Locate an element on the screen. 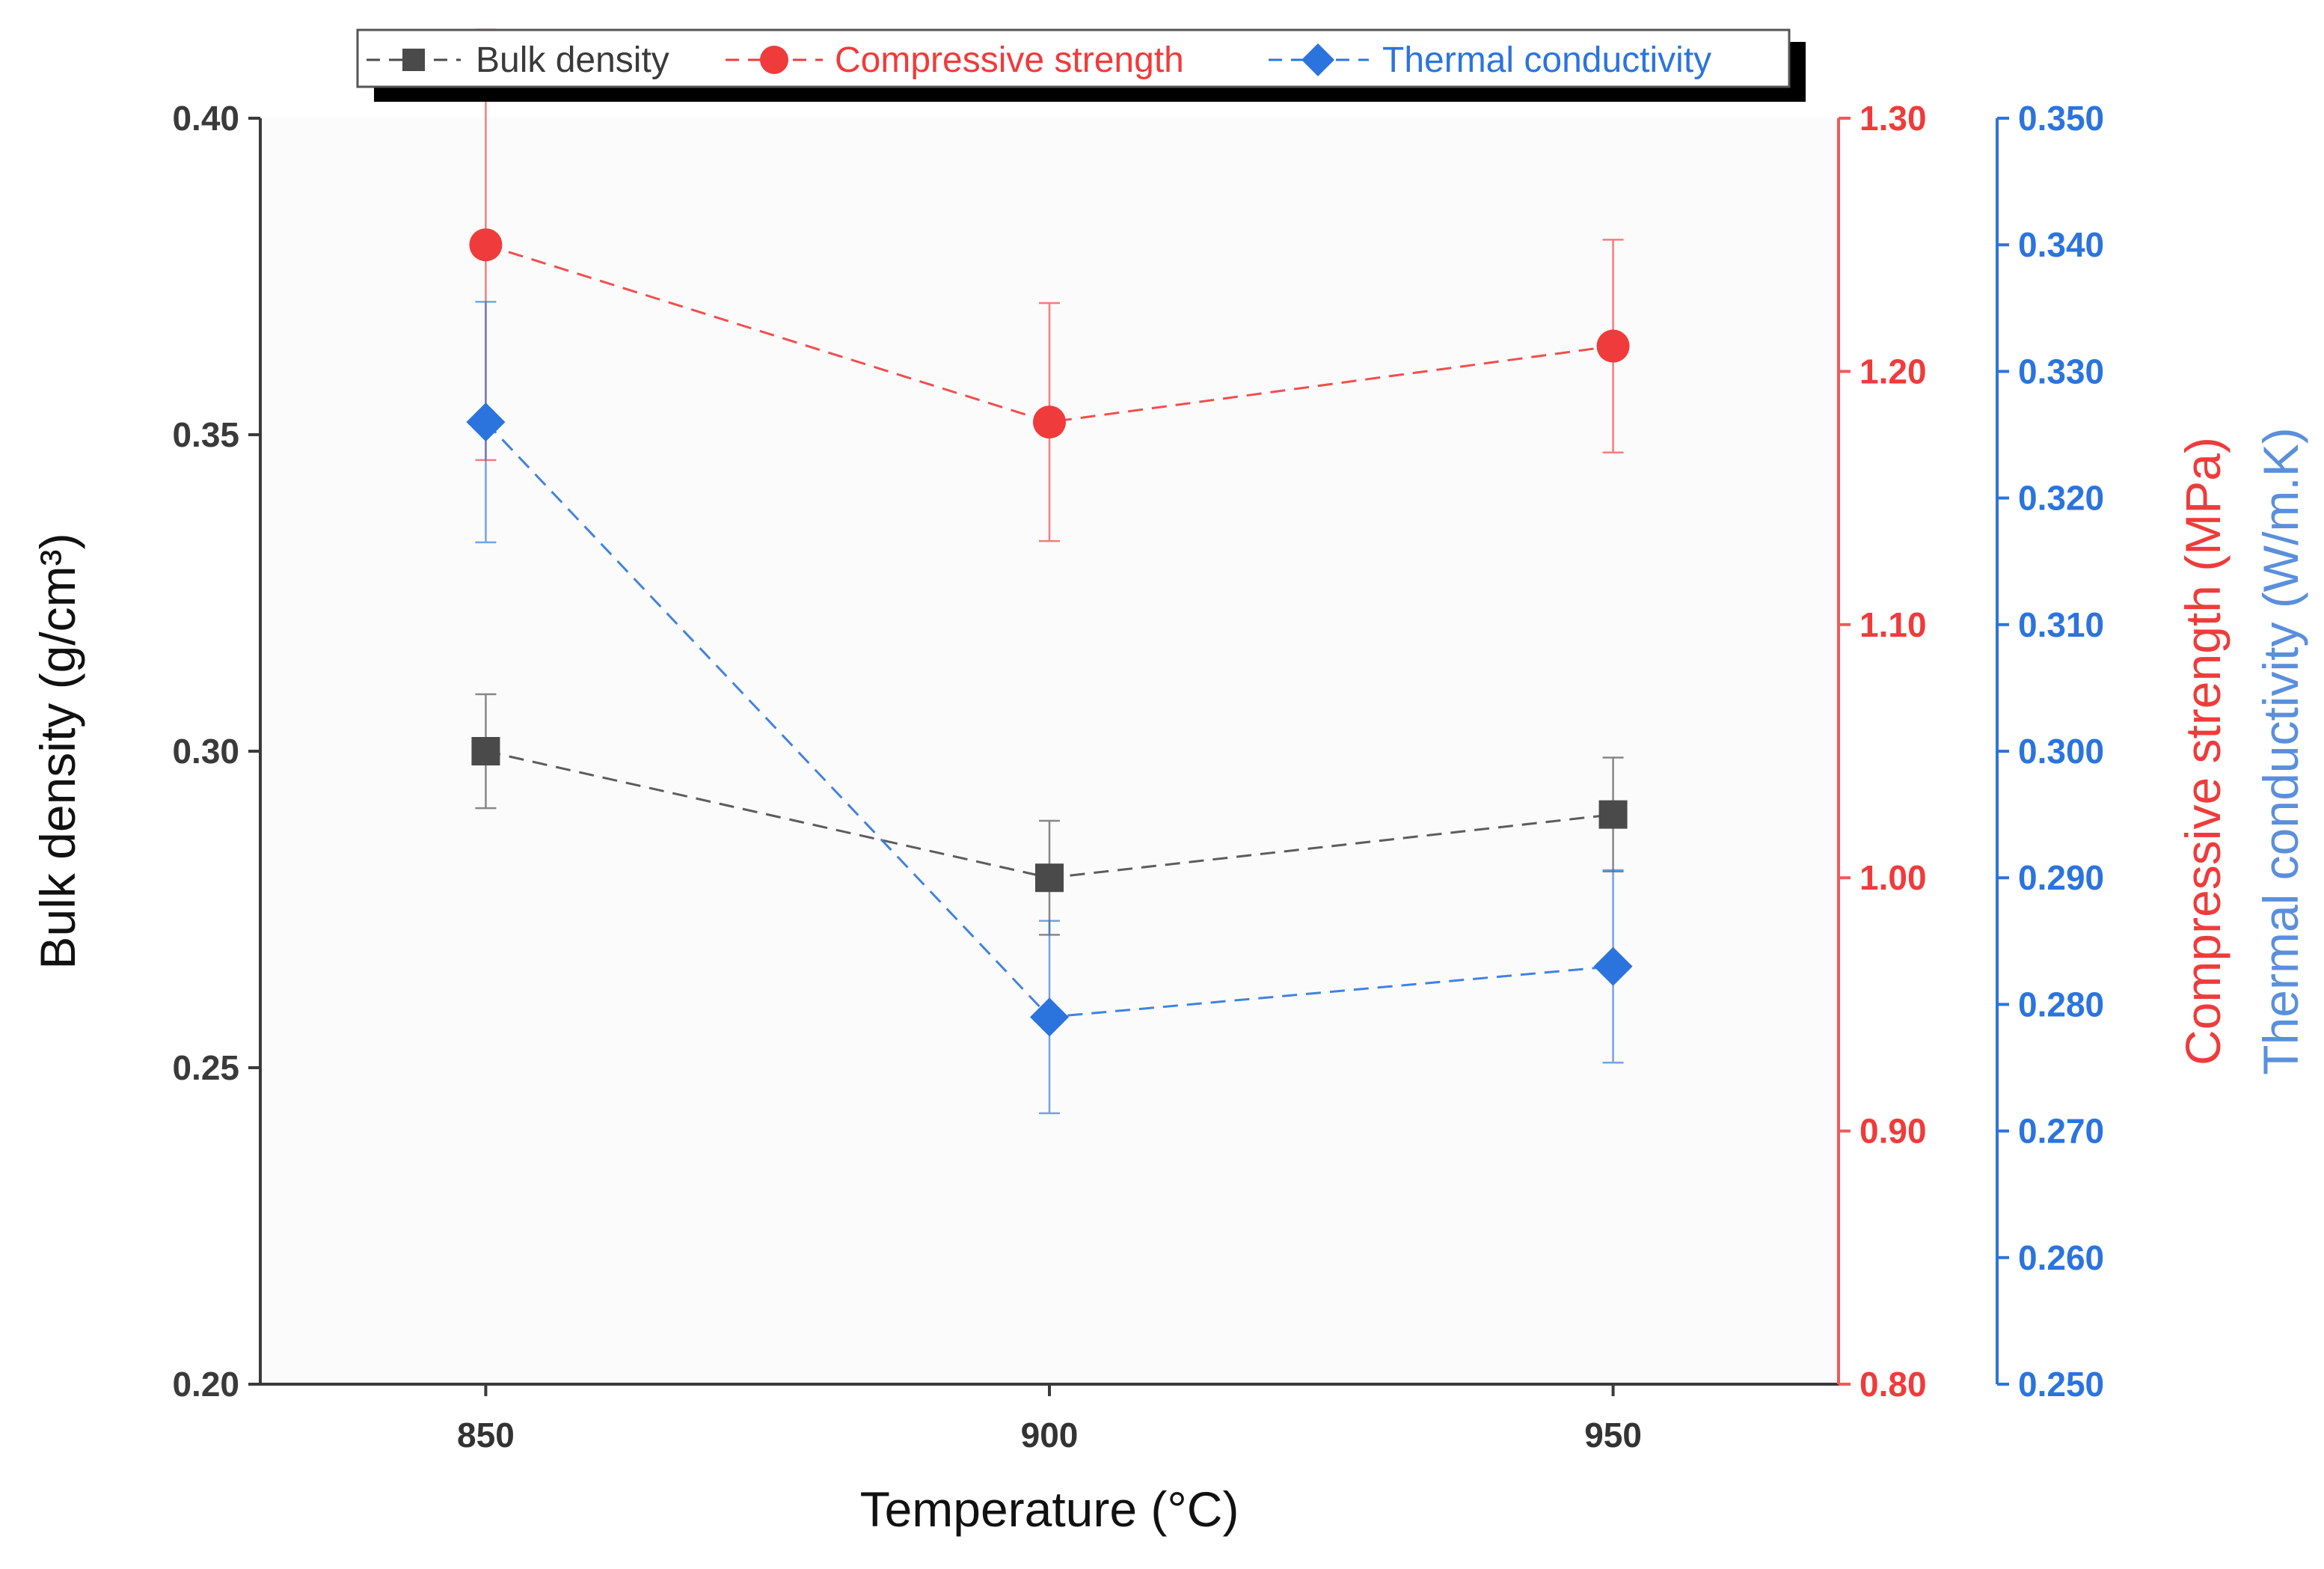 The image size is (2324, 1569). right-y-tick-label-thermal: 0.310 is located at coordinates (2061, 624).